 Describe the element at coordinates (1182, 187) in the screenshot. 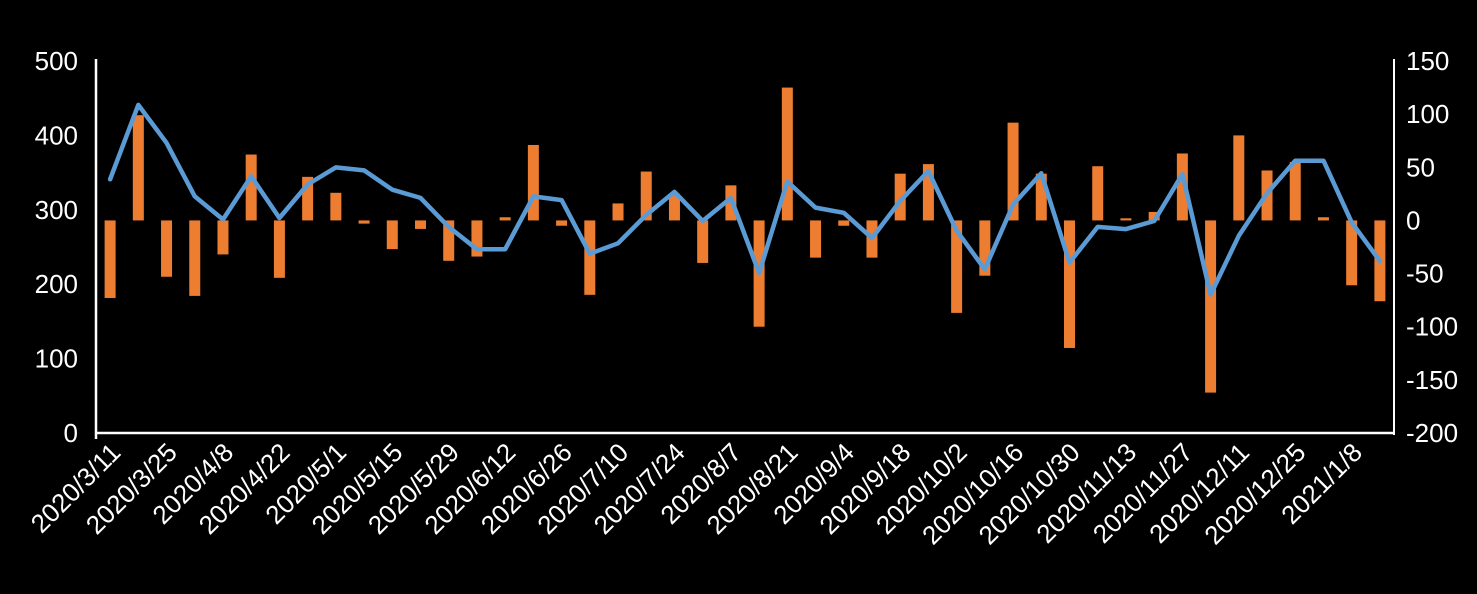

I see `bar-2020/11/27` at that location.